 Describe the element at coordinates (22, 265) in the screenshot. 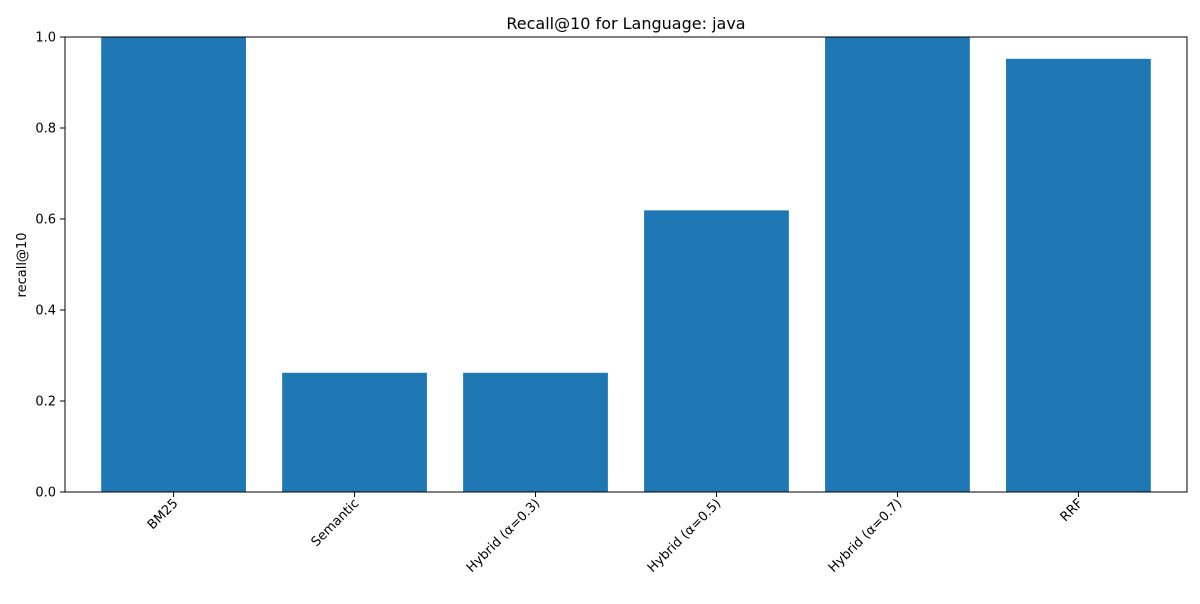

I see `y-axis-label: recall@10` at that location.